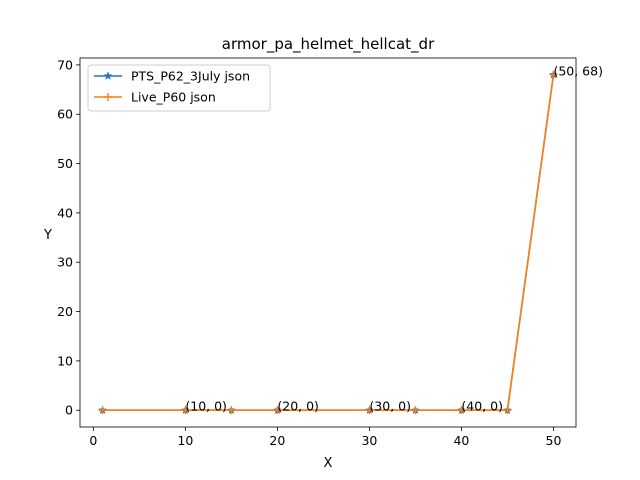 This screenshot has height=480, width=640. What do you see at coordinates (277, 440) in the screenshot?
I see `x-tick-label: 20` at bounding box center [277, 440].